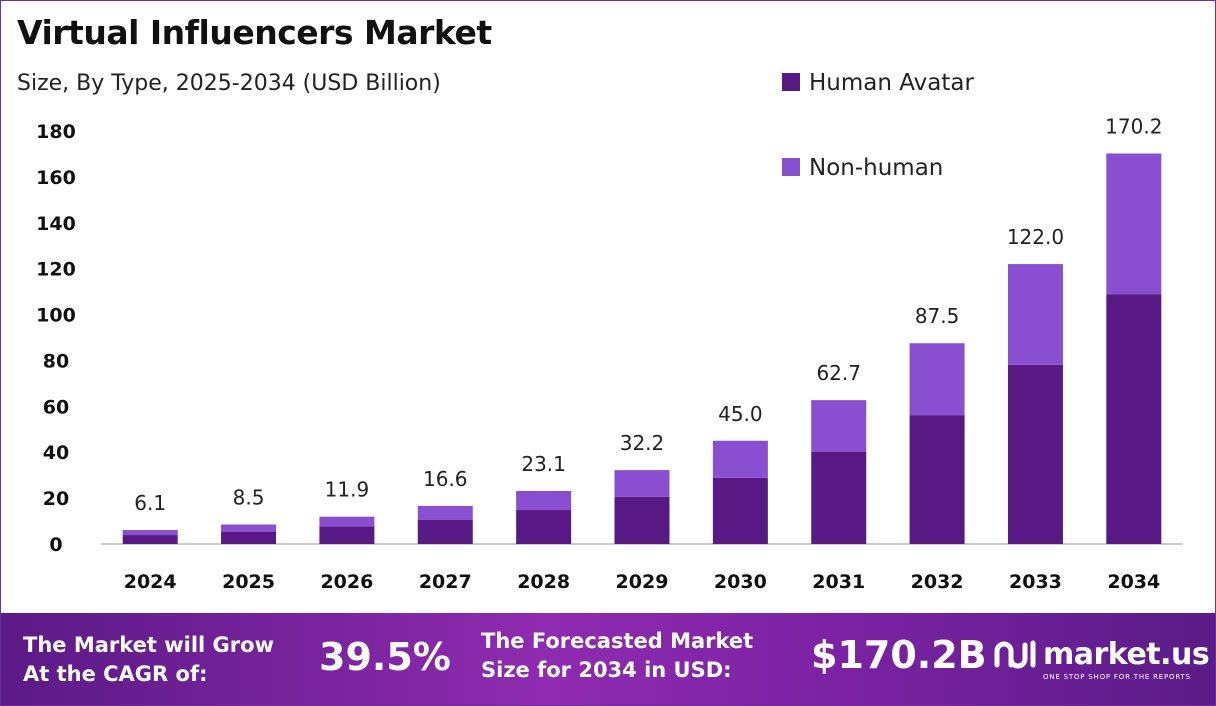 The width and height of the screenshot is (1216, 706). What do you see at coordinates (876, 168) in the screenshot?
I see `legend-label: Non-human` at bounding box center [876, 168].